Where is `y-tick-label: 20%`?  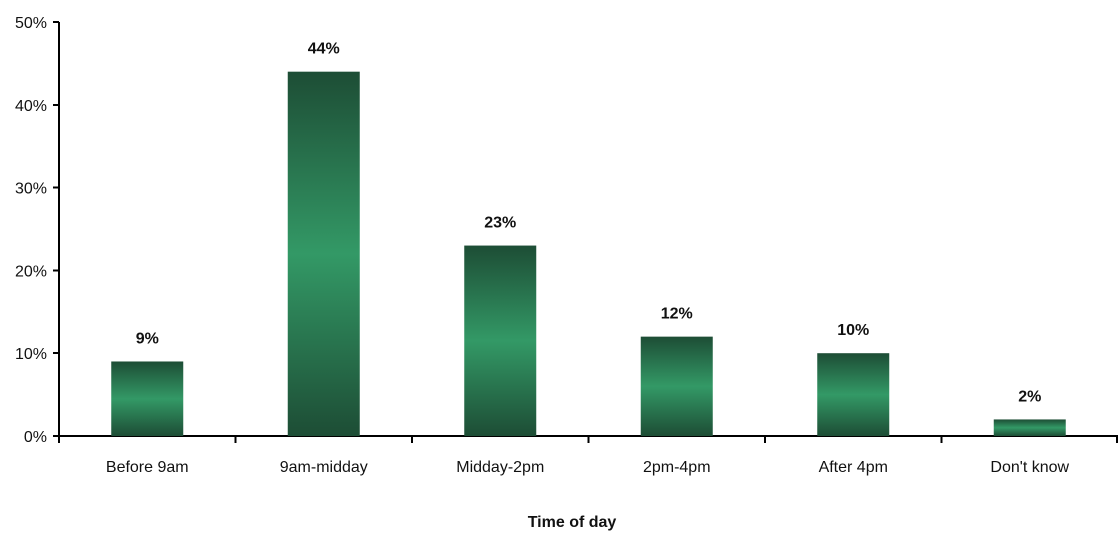 y-tick-label: 20% is located at coordinates (31, 271).